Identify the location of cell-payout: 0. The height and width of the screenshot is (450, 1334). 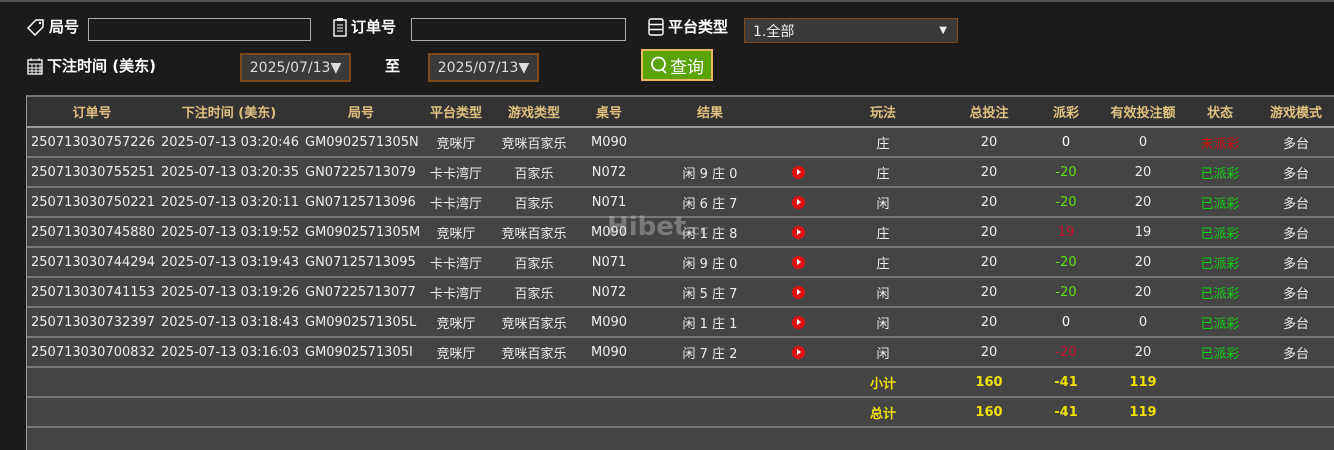
(1066, 142).